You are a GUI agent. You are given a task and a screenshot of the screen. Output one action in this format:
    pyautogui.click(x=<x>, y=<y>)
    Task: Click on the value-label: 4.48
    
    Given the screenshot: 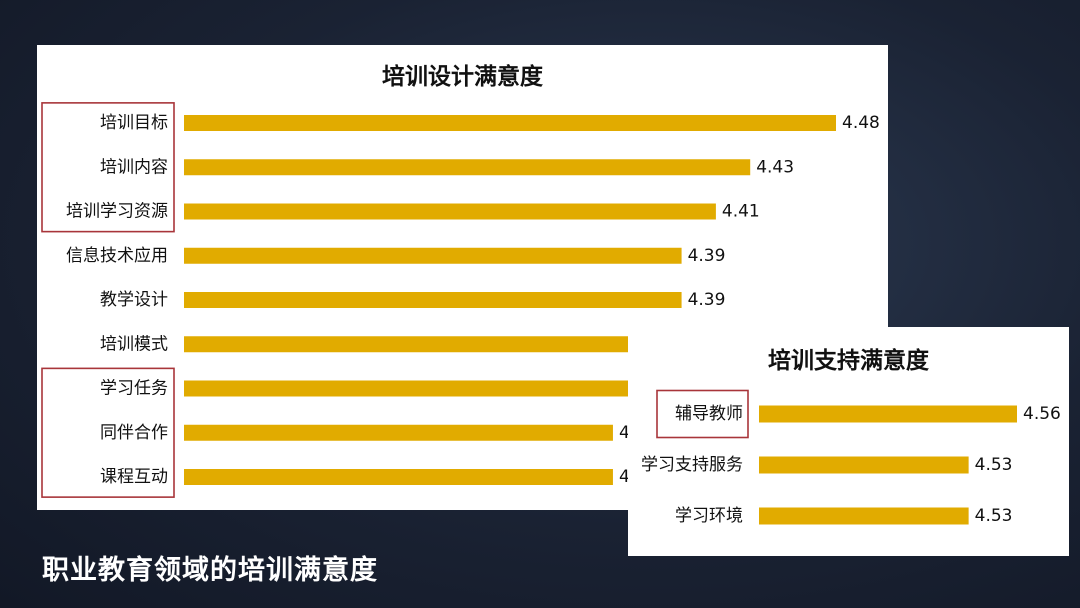 What is the action you would take?
    pyautogui.click(x=861, y=123)
    